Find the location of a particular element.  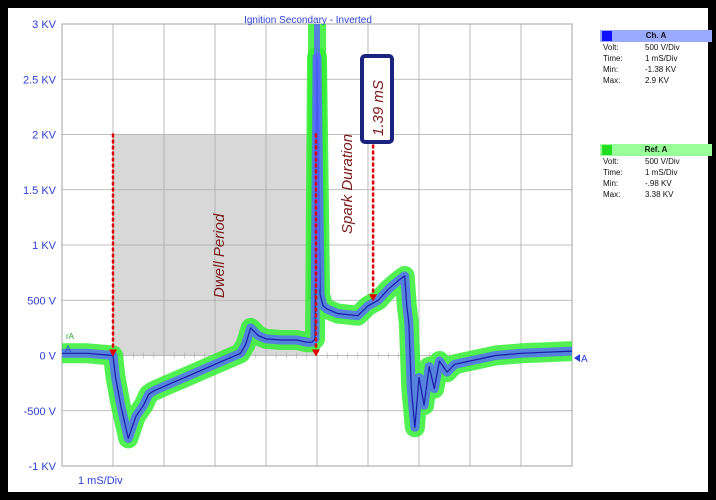

legend-ref-a-volt: Volt: 500 V/Div is located at coordinates (641, 161).